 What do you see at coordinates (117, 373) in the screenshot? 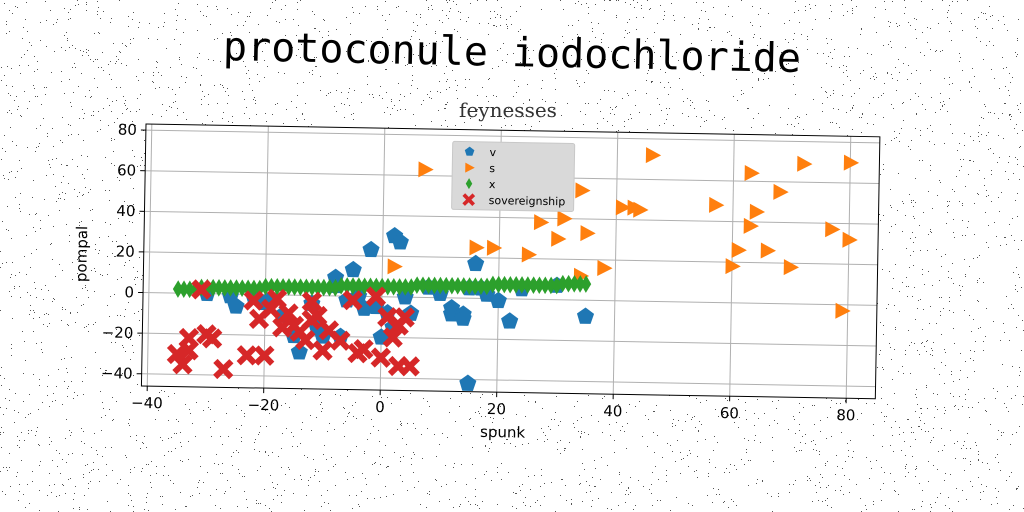
I see `y-tick-label: −40` at bounding box center [117, 373].